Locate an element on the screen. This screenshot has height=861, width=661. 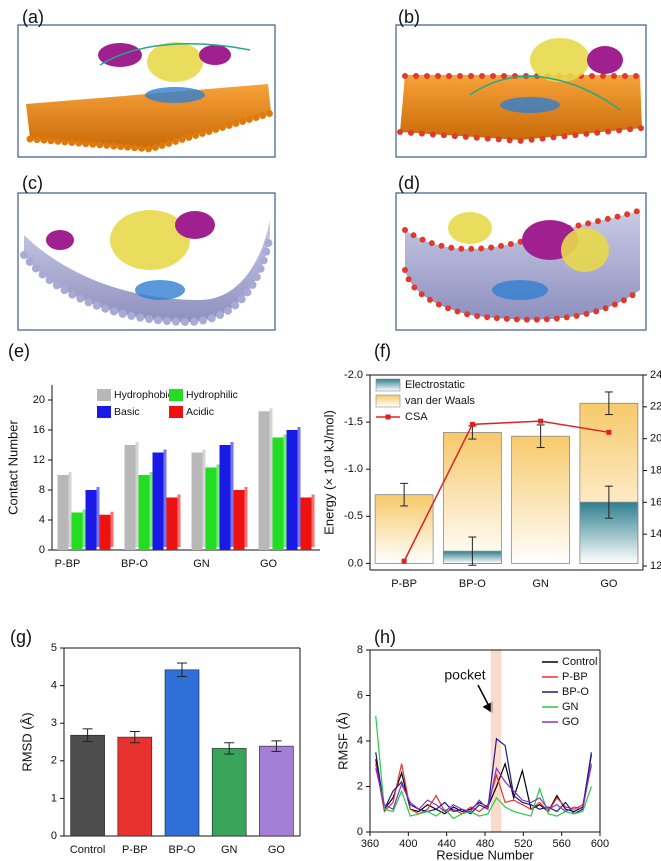
y-tick-label: -0.5 is located at coordinates (353, 516).